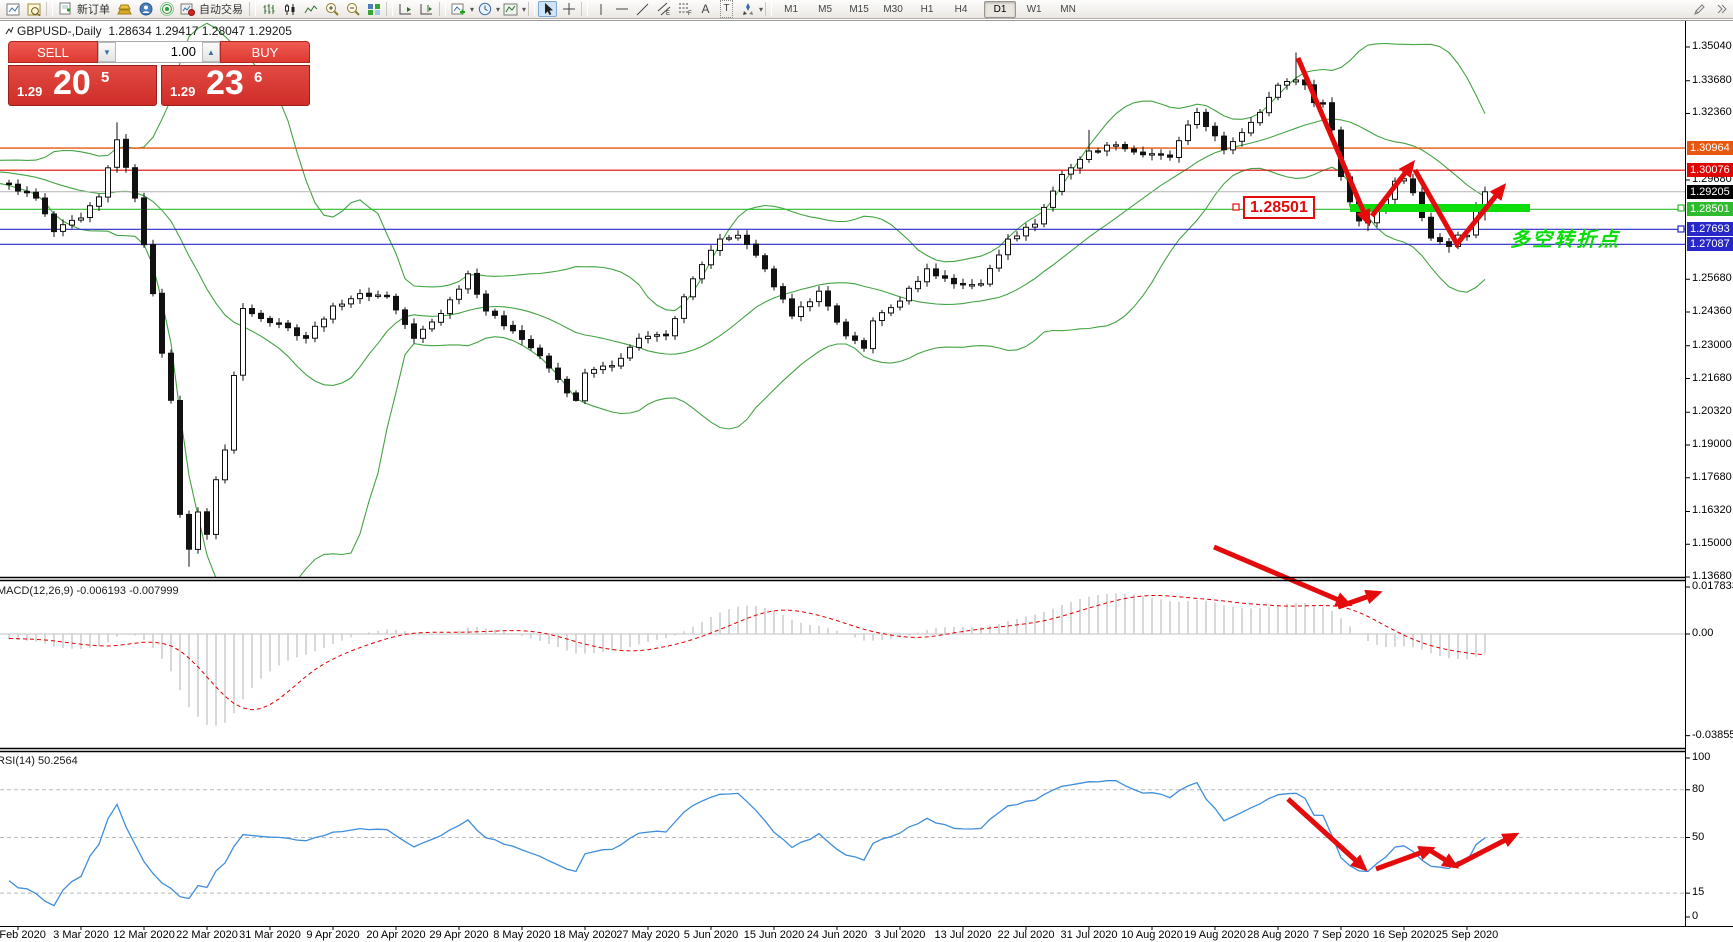 Image resolution: width=1733 pixels, height=942 pixels. Describe the element at coordinates (893, 9) in the screenshot. I see `timeframe-button-m30: M30` at that location.